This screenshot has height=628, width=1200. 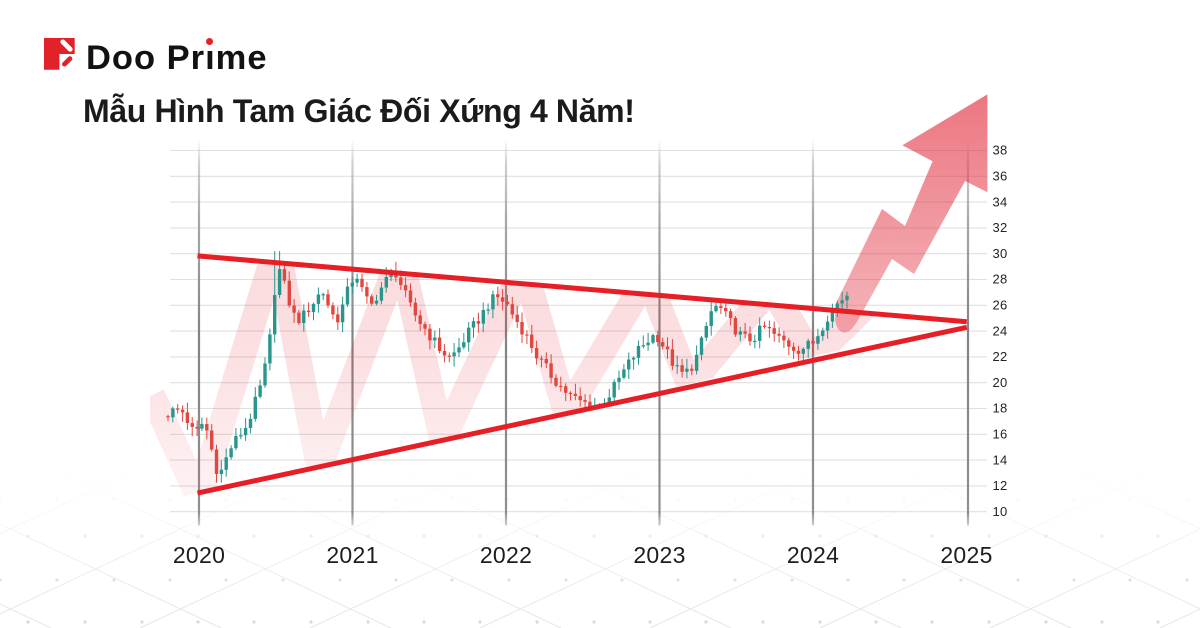 What do you see at coordinates (199, 555) in the screenshot?
I see `svg-text: 2020` at bounding box center [199, 555].